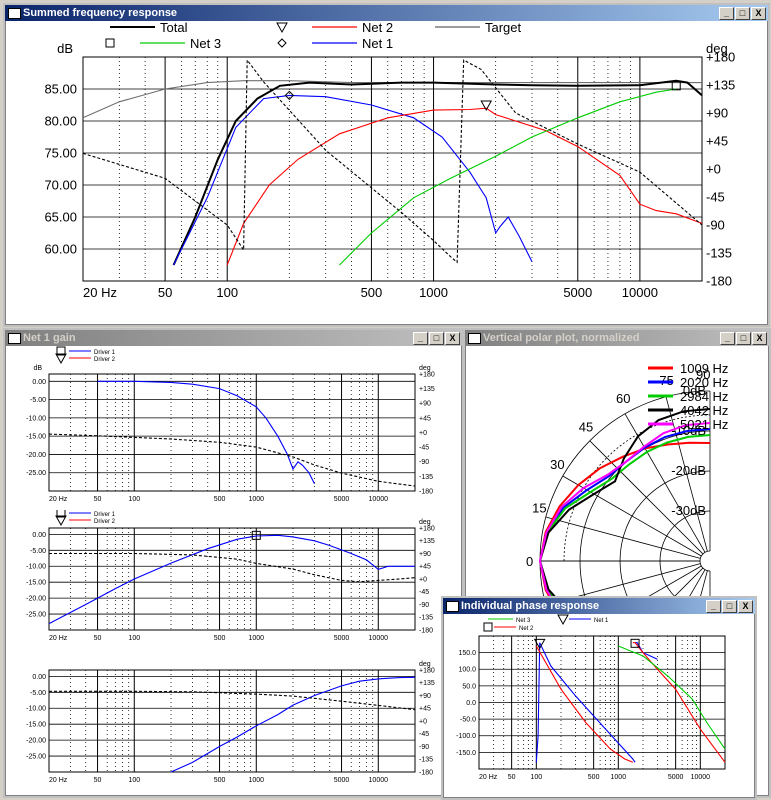 This screenshot has height=800, width=771. I want to click on angle-spoke, so click(623, 537).